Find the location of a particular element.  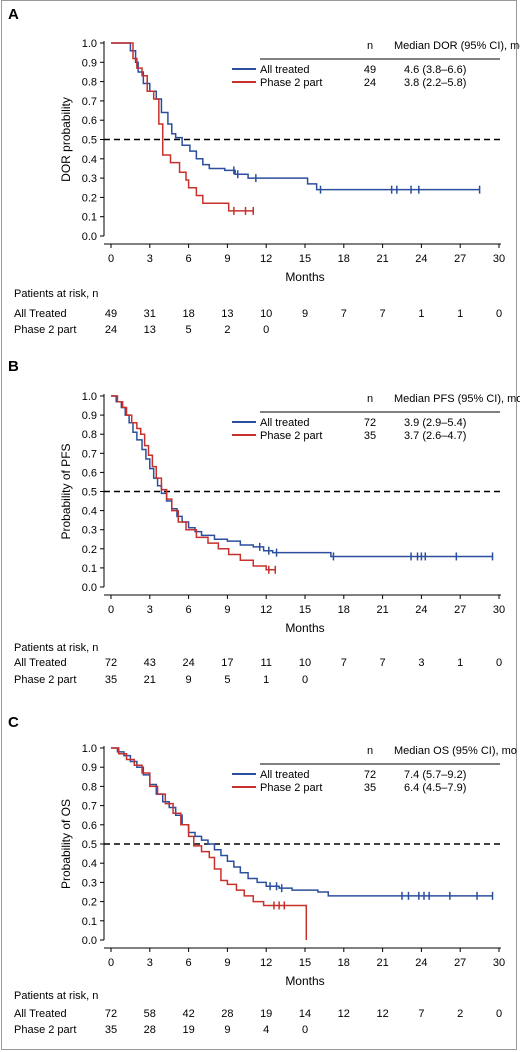

legend-series-median: 3.7 (2.6–4.7) is located at coordinates (435, 436).